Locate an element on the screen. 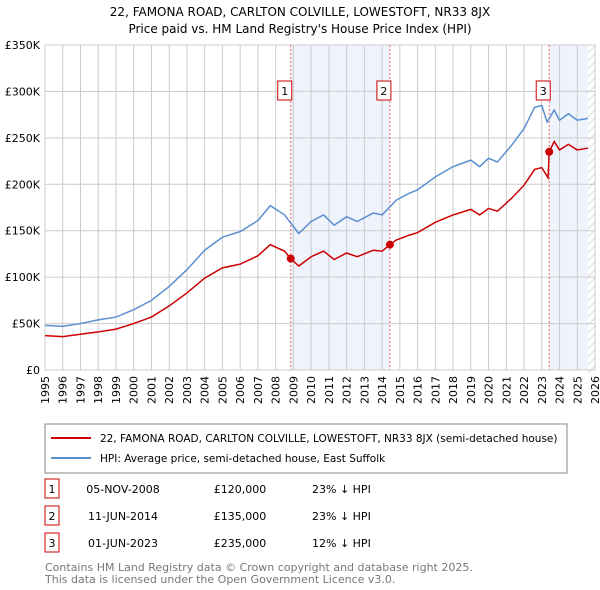  x-tick-label: 2008 is located at coordinates (276, 390).